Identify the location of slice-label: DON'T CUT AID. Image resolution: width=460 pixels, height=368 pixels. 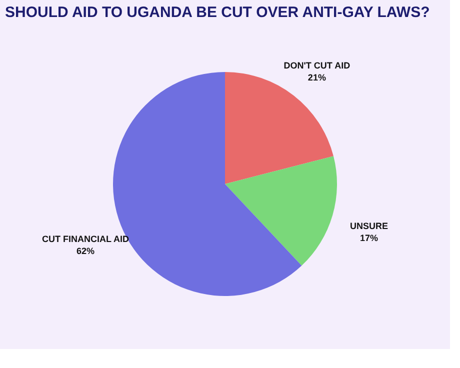
(317, 65).